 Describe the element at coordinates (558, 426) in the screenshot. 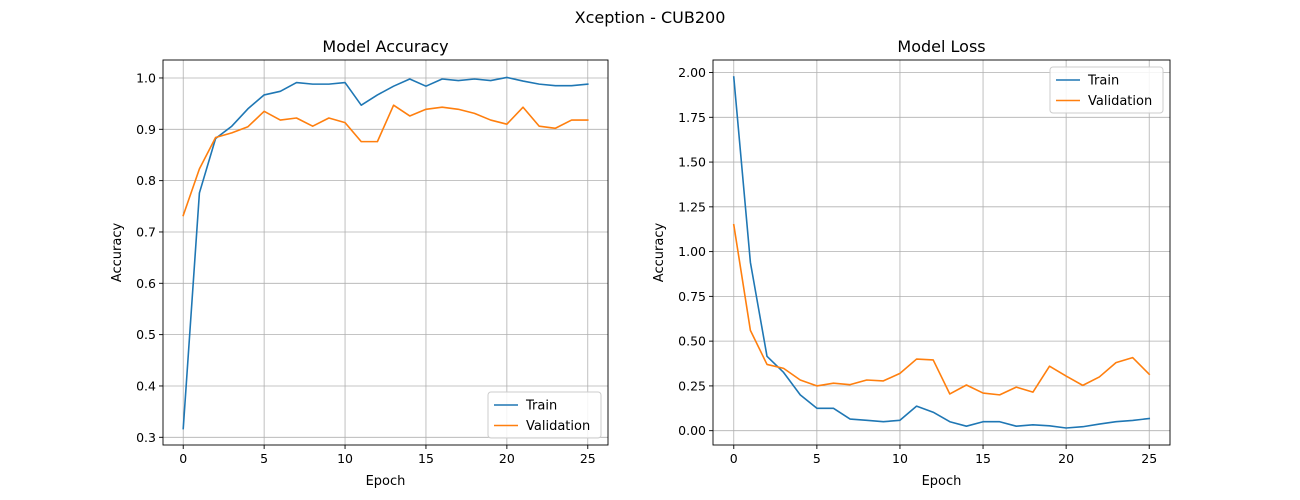

I see `accuracy-legend-label-validation: Validation` at that location.